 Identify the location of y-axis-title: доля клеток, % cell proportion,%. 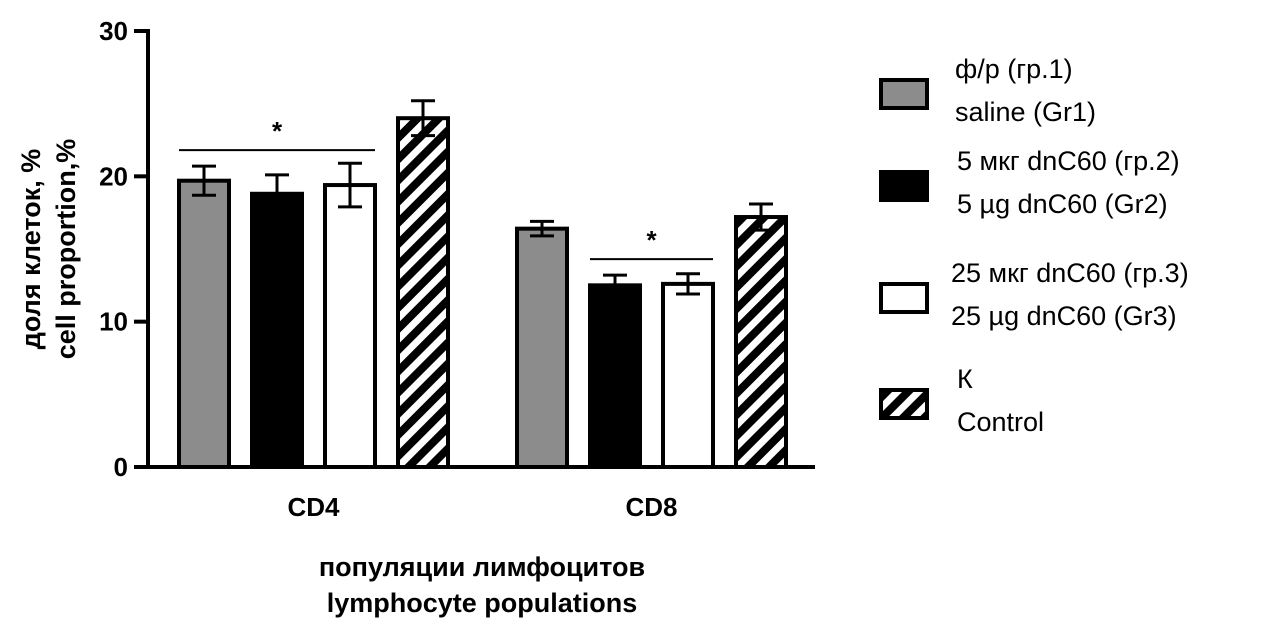
(48, 249).